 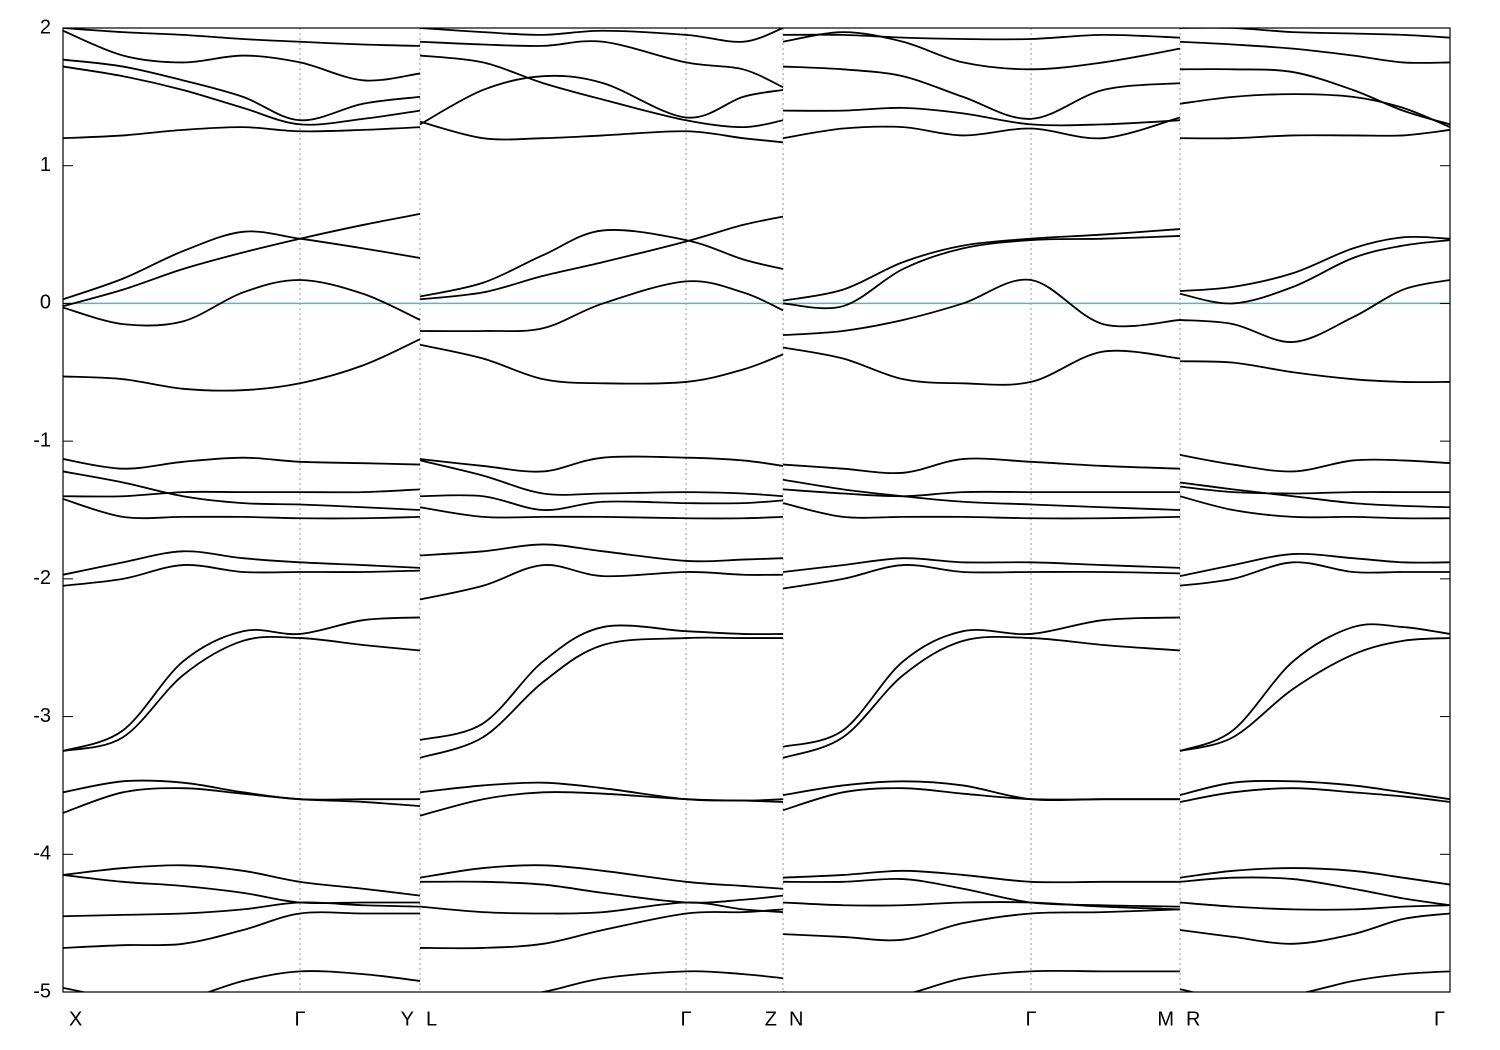 What do you see at coordinates (45, 165) in the screenshot?
I see `y-tick-label: 1` at bounding box center [45, 165].